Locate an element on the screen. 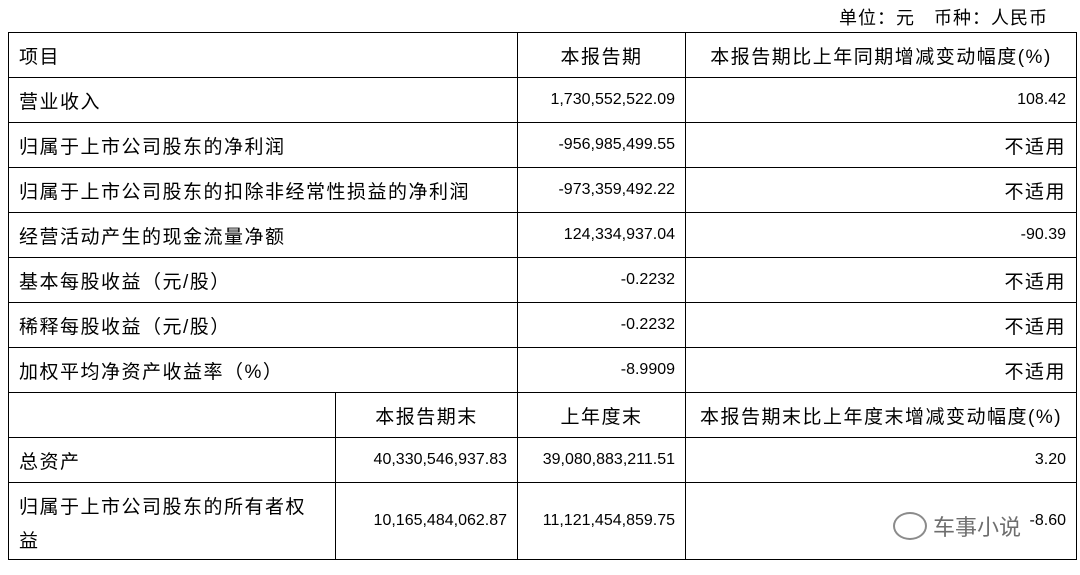 Image resolution: width=1080 pixels, height=575 pixels. table-cell: 本报告期末比上年度末增减变动幅度(%) is located at coordinates (881, 415).